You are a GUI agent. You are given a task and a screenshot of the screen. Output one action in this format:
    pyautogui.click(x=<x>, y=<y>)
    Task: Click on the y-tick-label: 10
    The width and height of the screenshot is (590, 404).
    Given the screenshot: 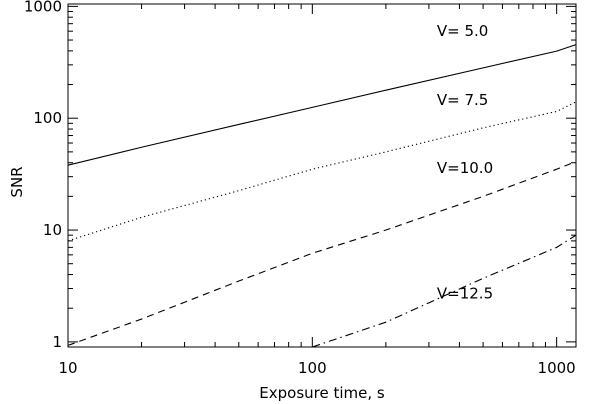 What is the action you would take?
    pyautogui.click(x=52, y=230)
    